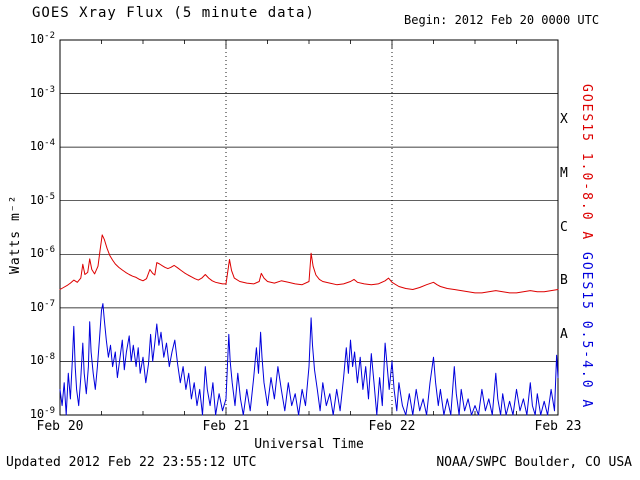 The image size is (640, 480). What do you see at coordinates (534, 462) in the screenshot?
I see `source-attribution: NOAA/SWPC Boulder, CO USA` at bounding box center [534, 462].